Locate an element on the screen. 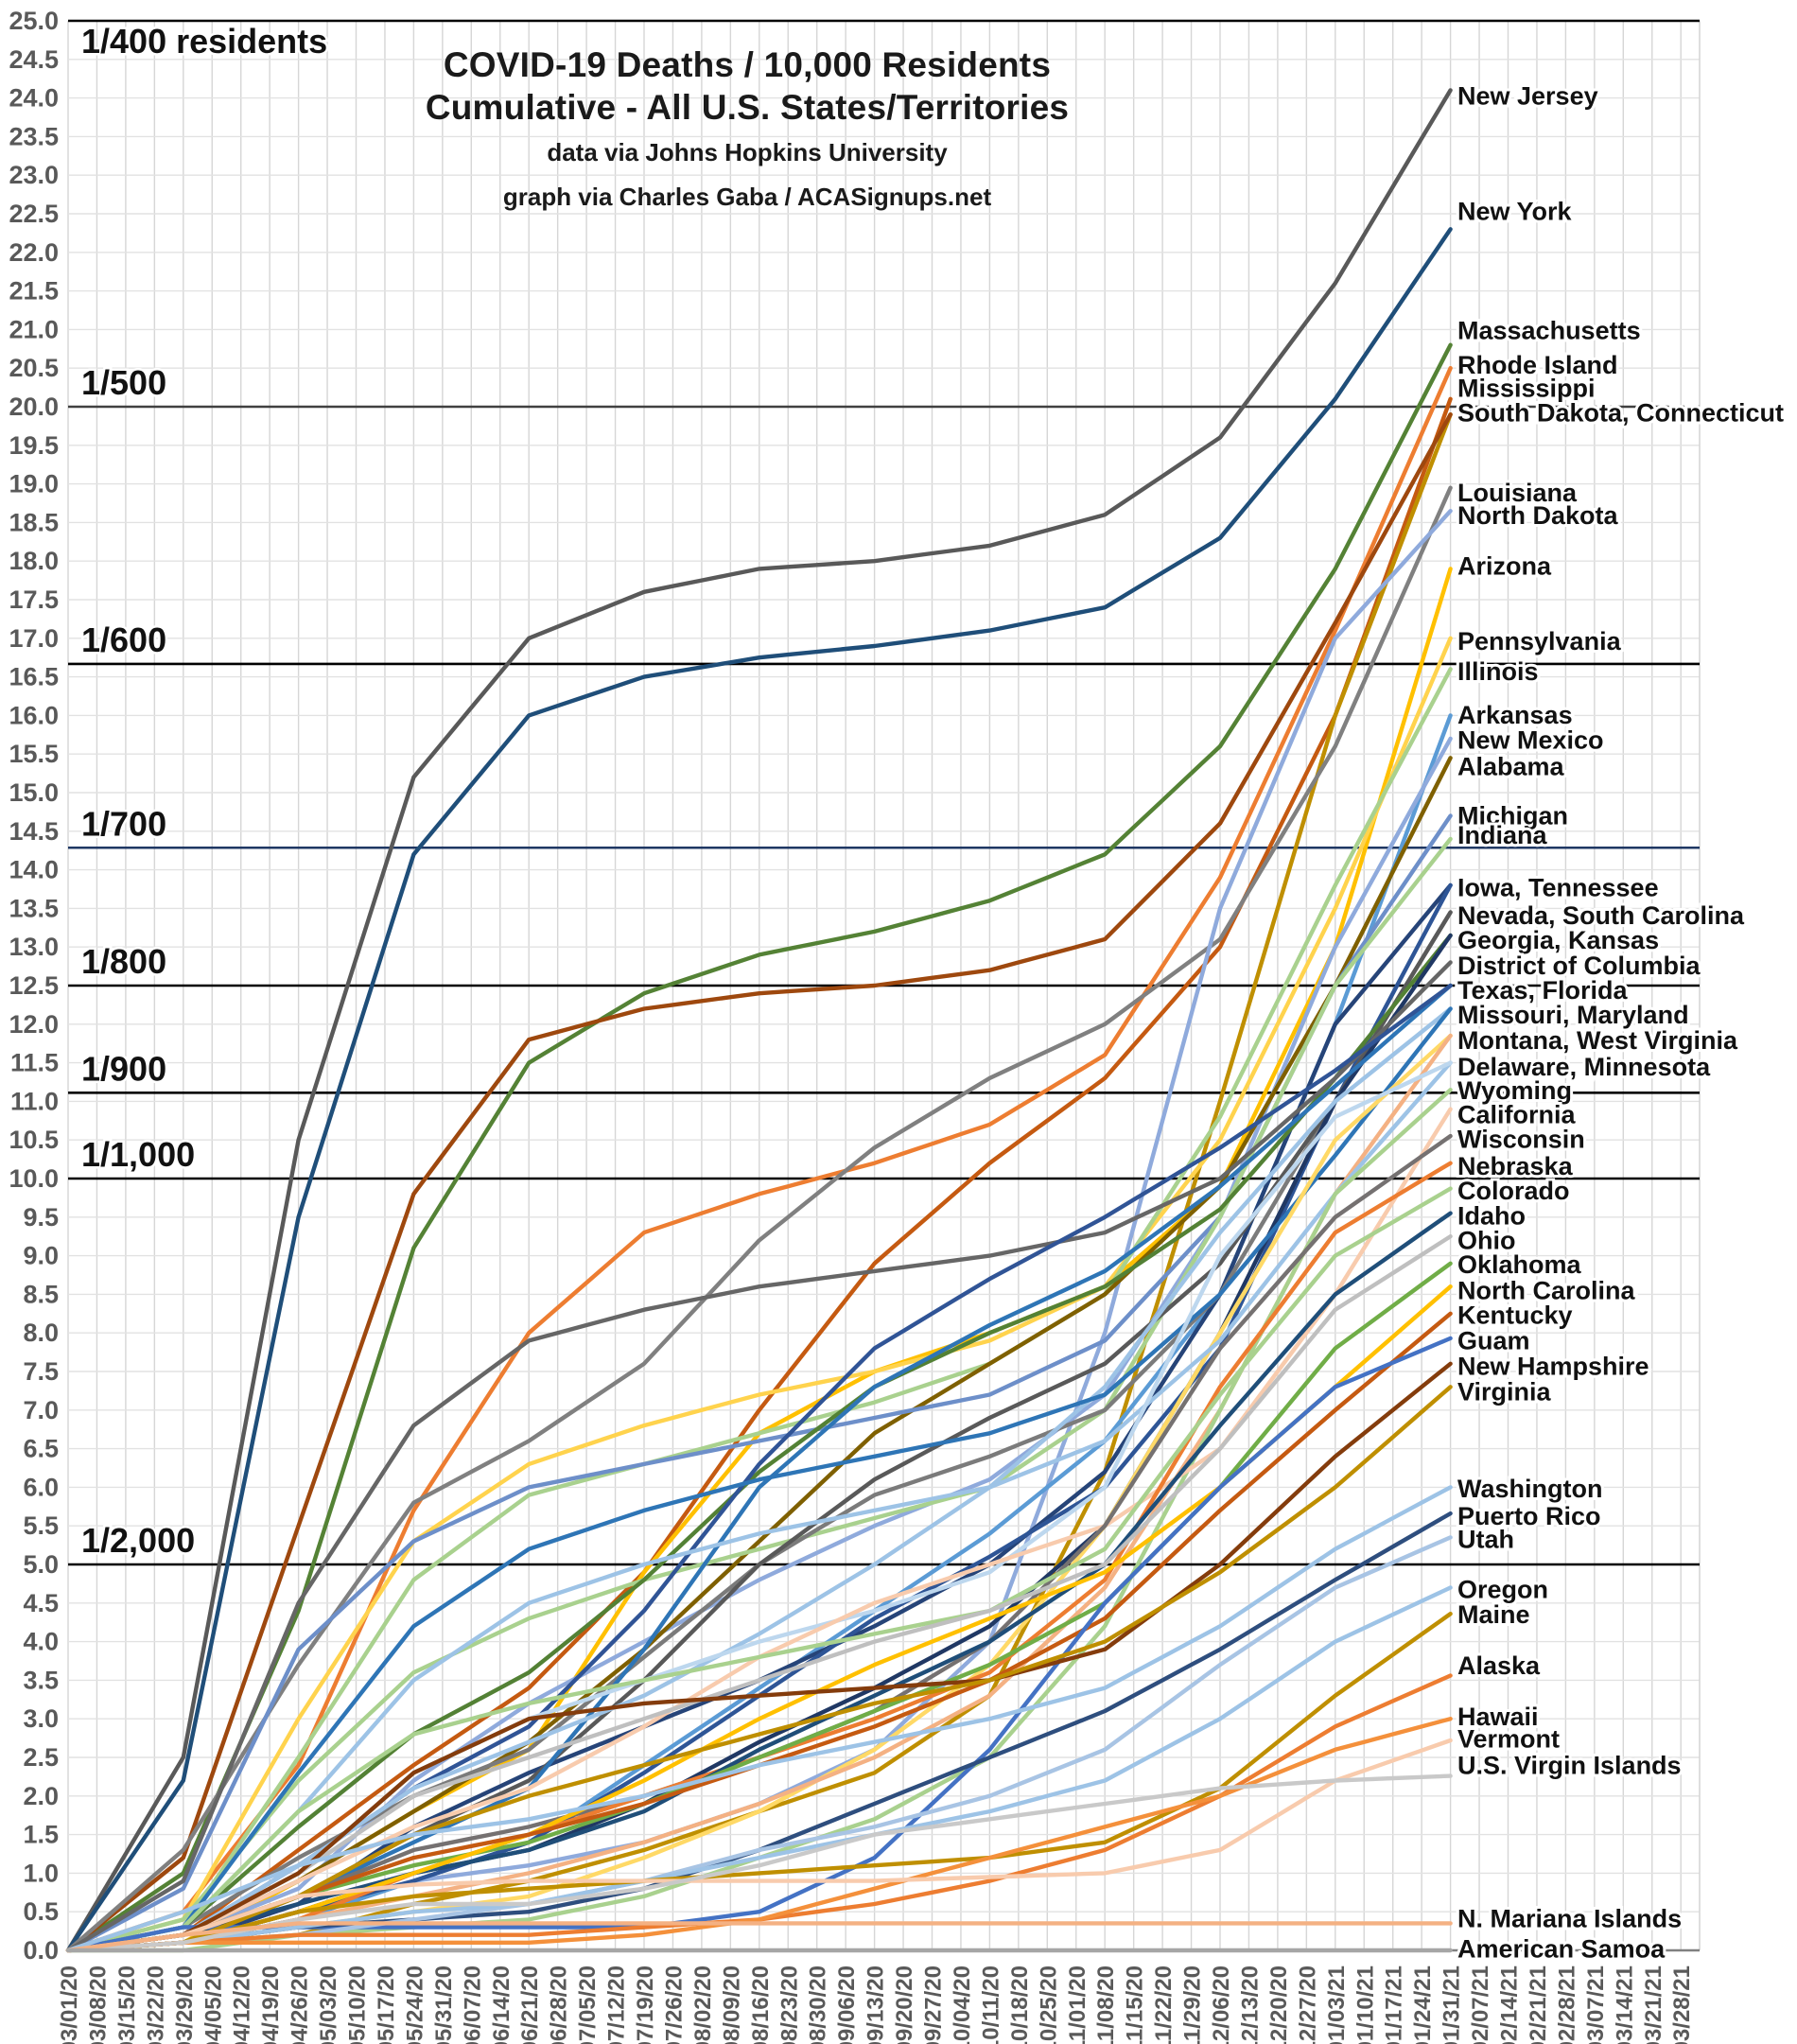  y-tick-label: 7.5 is located at coordinates (41, 1371).